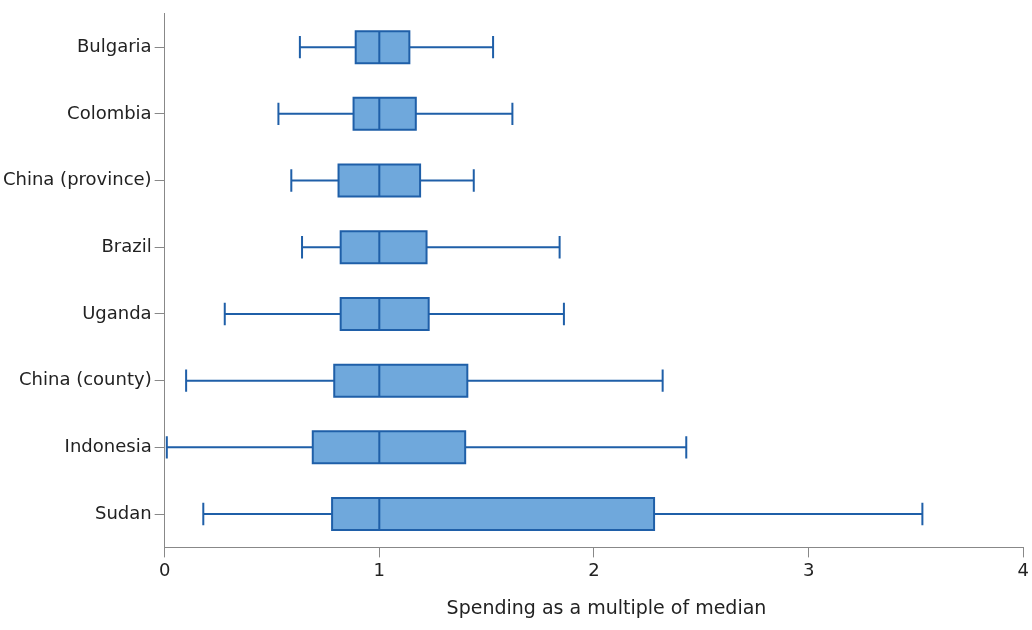 The width and height of the screenshot is (1032, 630). Describe the element at coordinates (606, 607) in the screenshot. I see `x-axis-title: Spending as a multiple of median` at that location.